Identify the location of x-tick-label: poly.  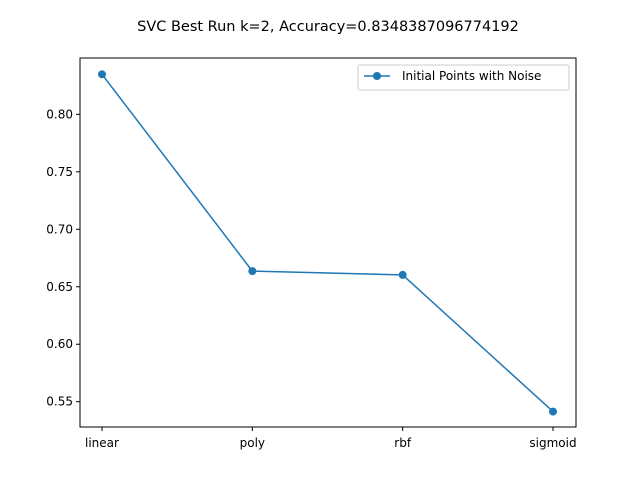
(252, 443).